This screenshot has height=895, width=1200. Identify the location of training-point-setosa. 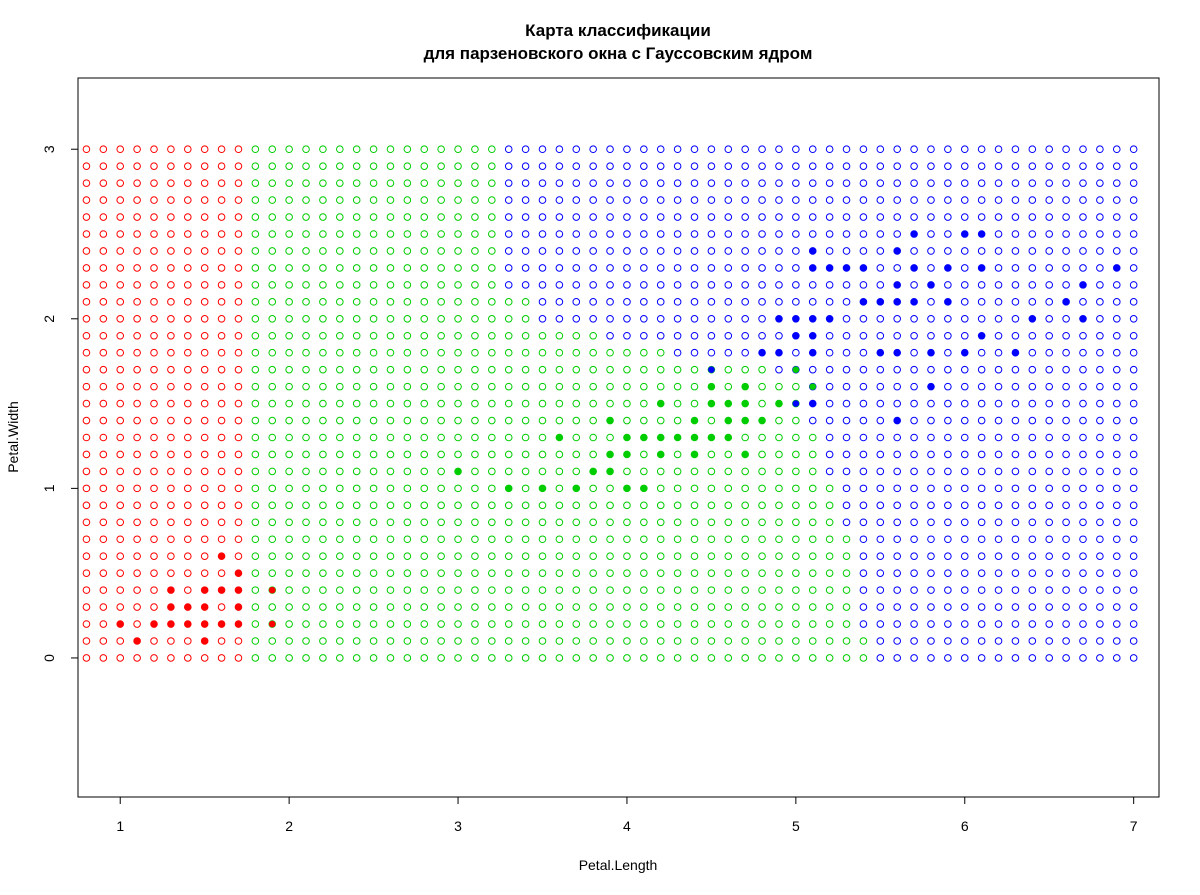
(238, 573).